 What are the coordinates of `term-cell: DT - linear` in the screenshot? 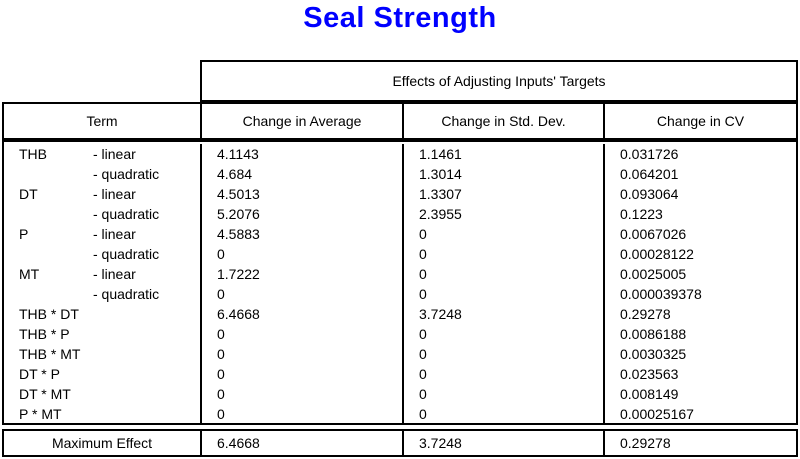 It's located at (103, 194).